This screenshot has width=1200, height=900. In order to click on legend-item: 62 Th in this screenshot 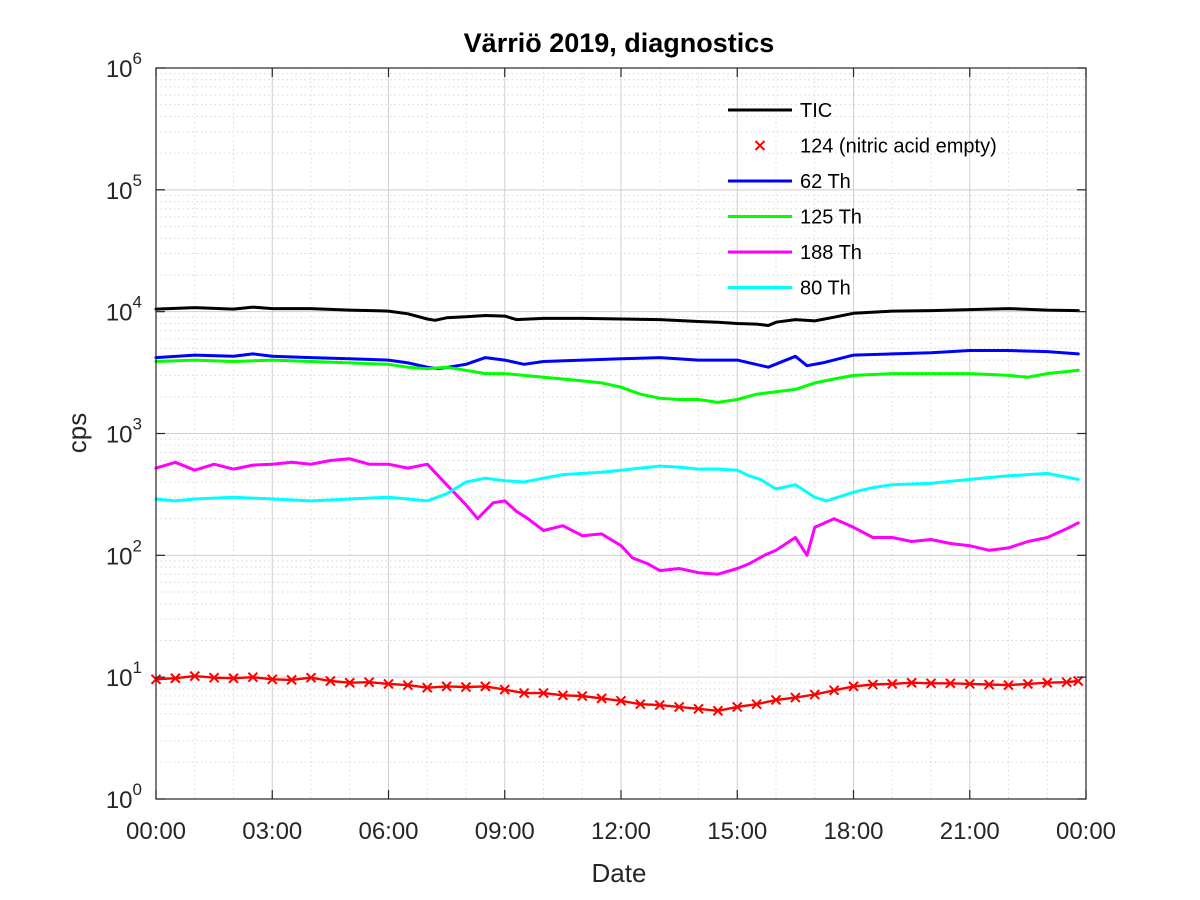, I will do `click(789, 182)`.